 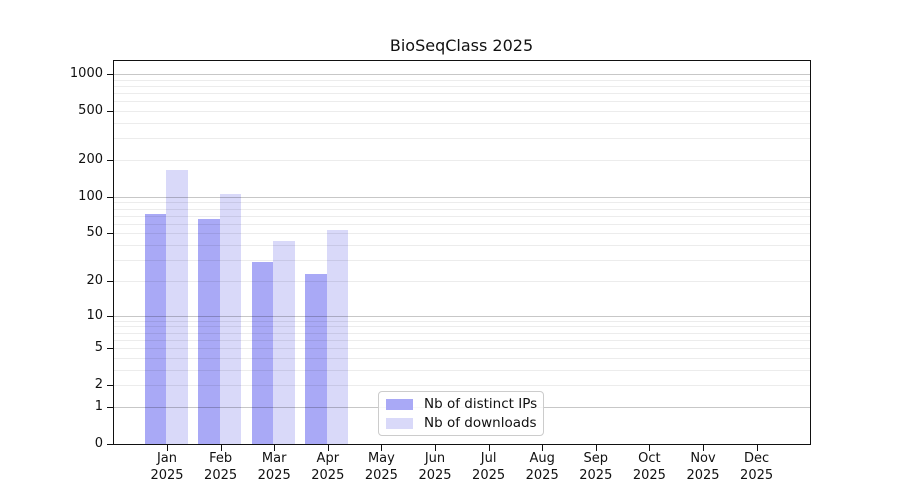 I want to click on x-tick-nov, so click(x=703, y=448).